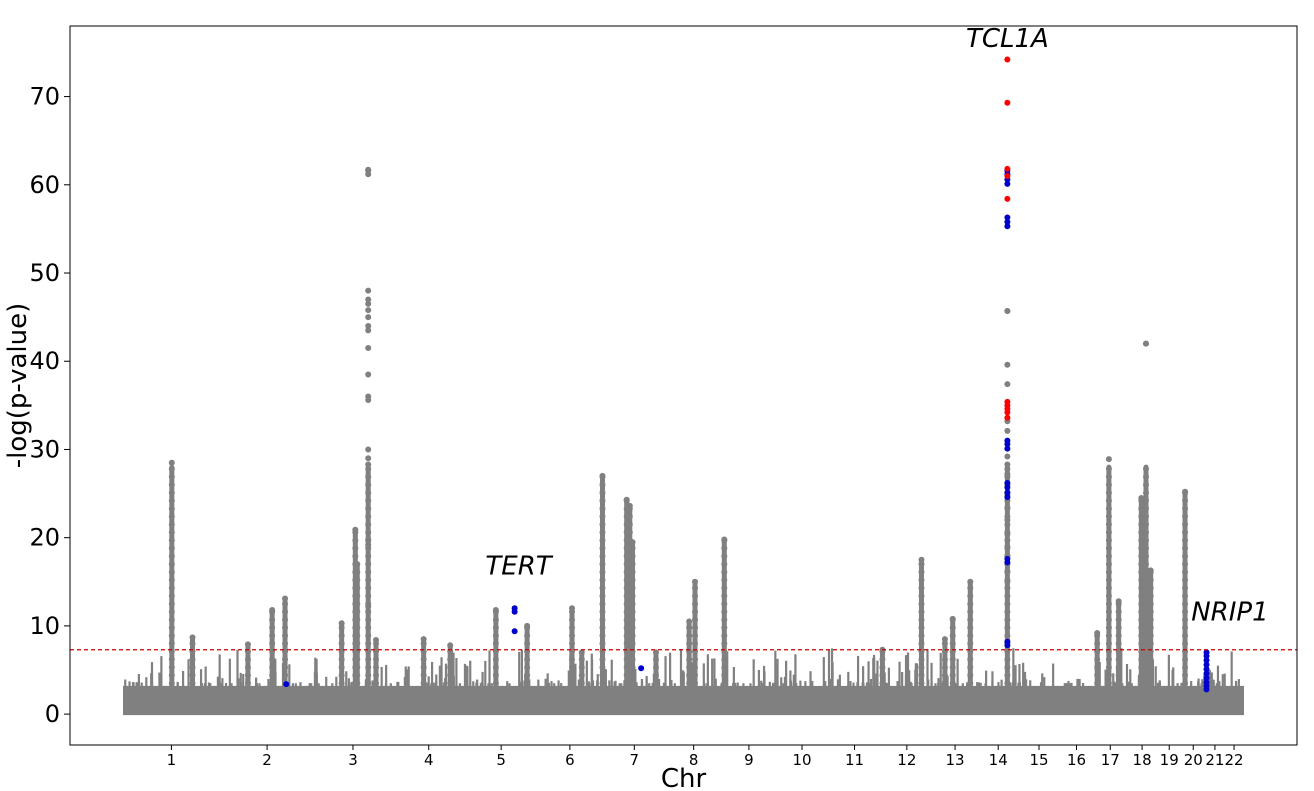 The height and width of the screenshot is (791, 1314). I want to click on y-tick-label: 20, so click(44, 538).